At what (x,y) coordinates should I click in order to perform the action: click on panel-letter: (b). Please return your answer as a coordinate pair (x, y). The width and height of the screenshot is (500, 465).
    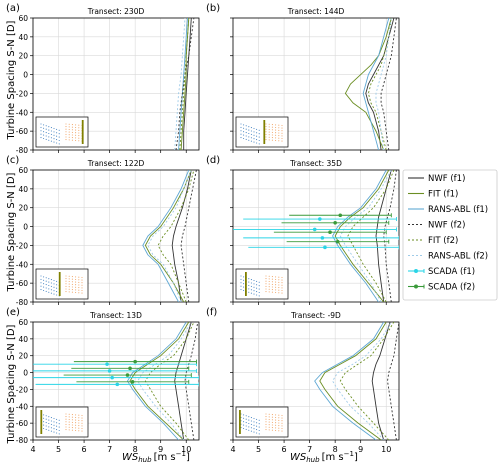
    Looking at the image, I should click on (213, 8).